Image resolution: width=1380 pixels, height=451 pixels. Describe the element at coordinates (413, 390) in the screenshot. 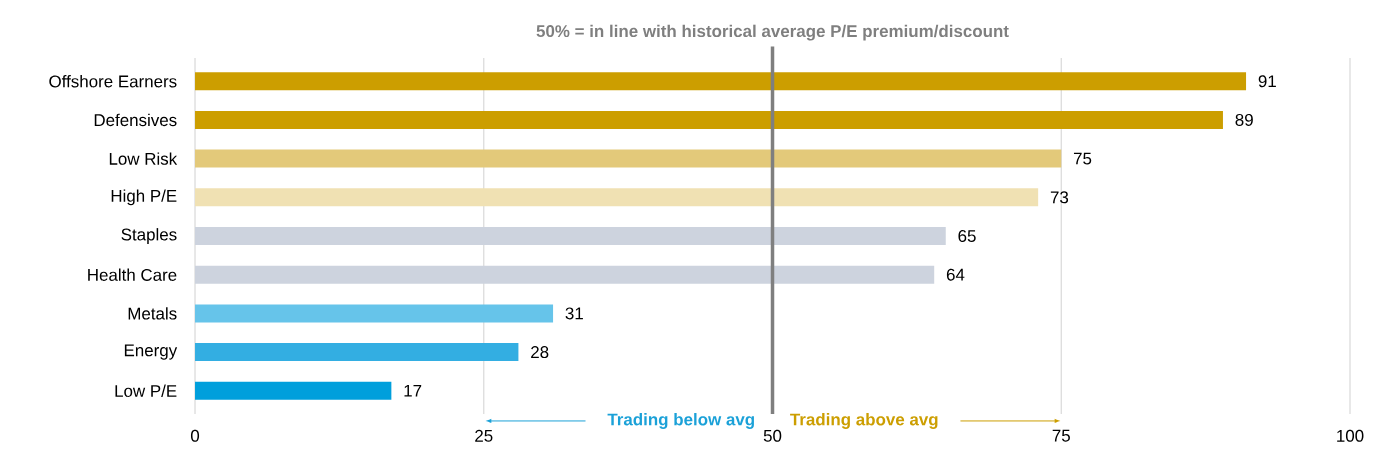

I see `data-label: 17` at that location.